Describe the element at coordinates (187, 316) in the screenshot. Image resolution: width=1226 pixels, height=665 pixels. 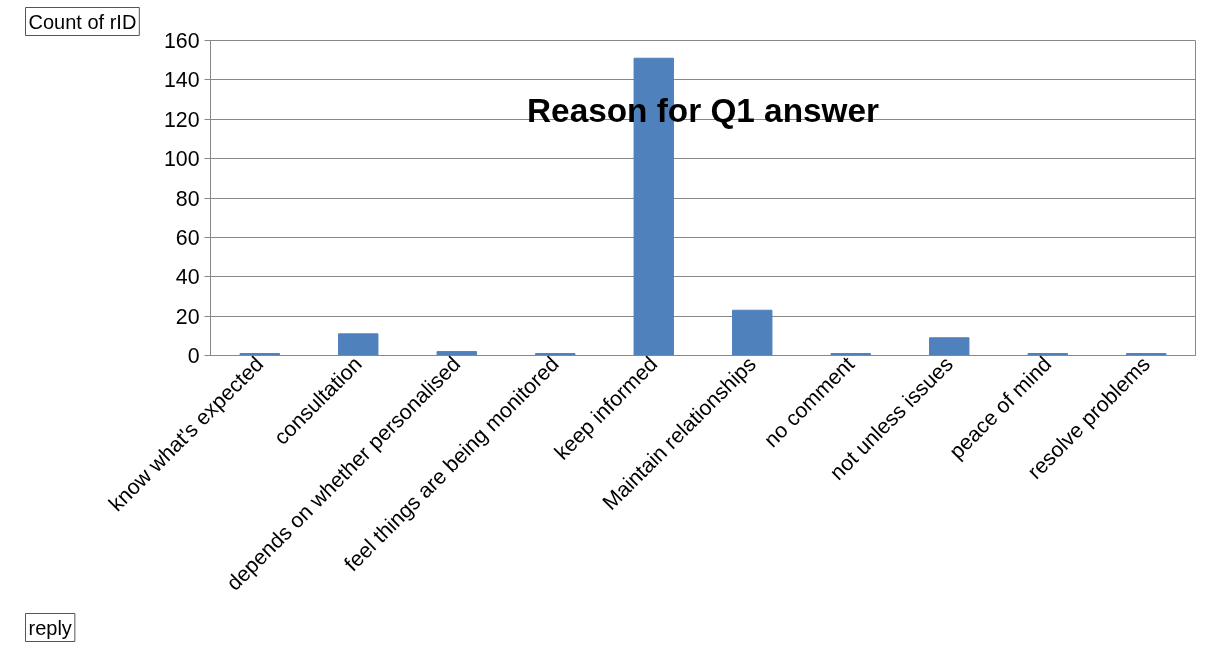
I see `y-tick-label: 20` at that location.